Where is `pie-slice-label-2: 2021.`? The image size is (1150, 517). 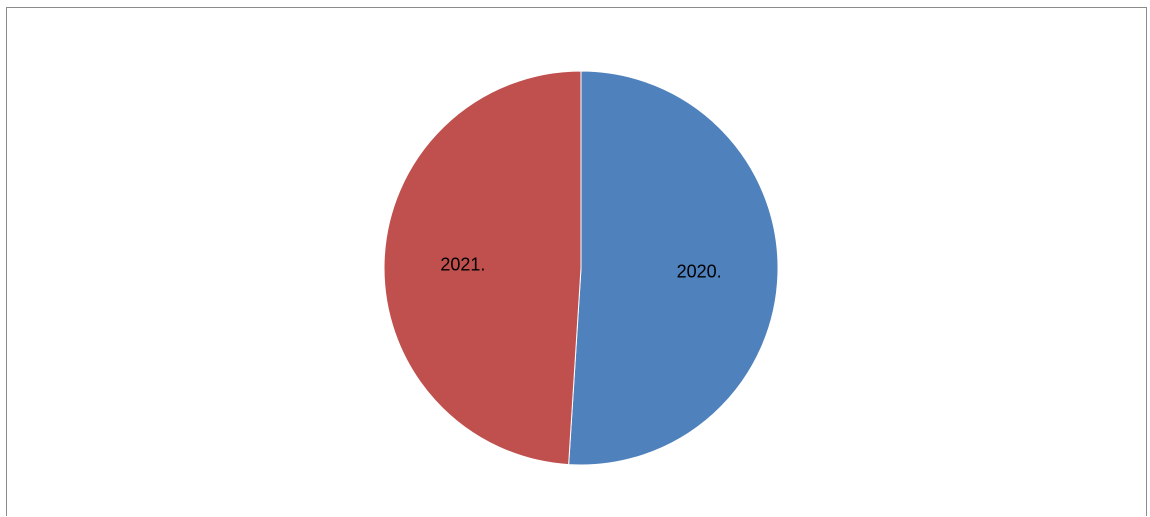 pie-slice-label-2: 2021. is located at coordinates (462, 264).